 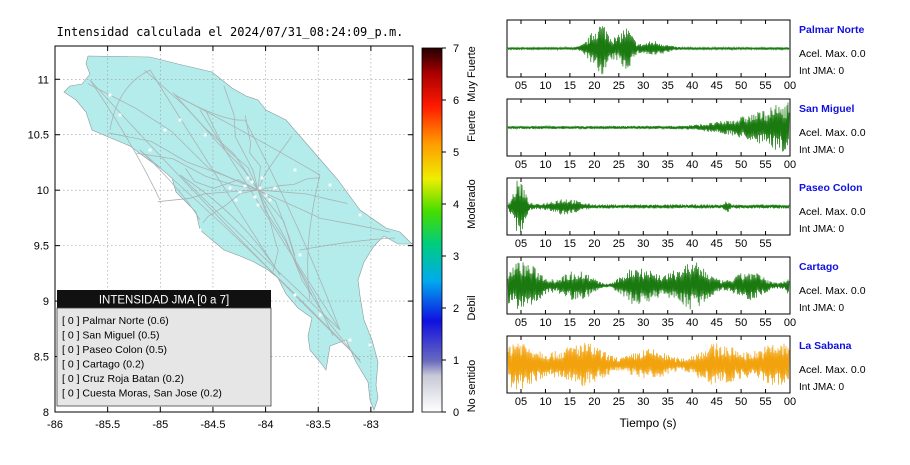 What do you see at coordinates (432, 230) in the screenshot?
I see `colorbar-gradient` at bounding box center [432, 230].